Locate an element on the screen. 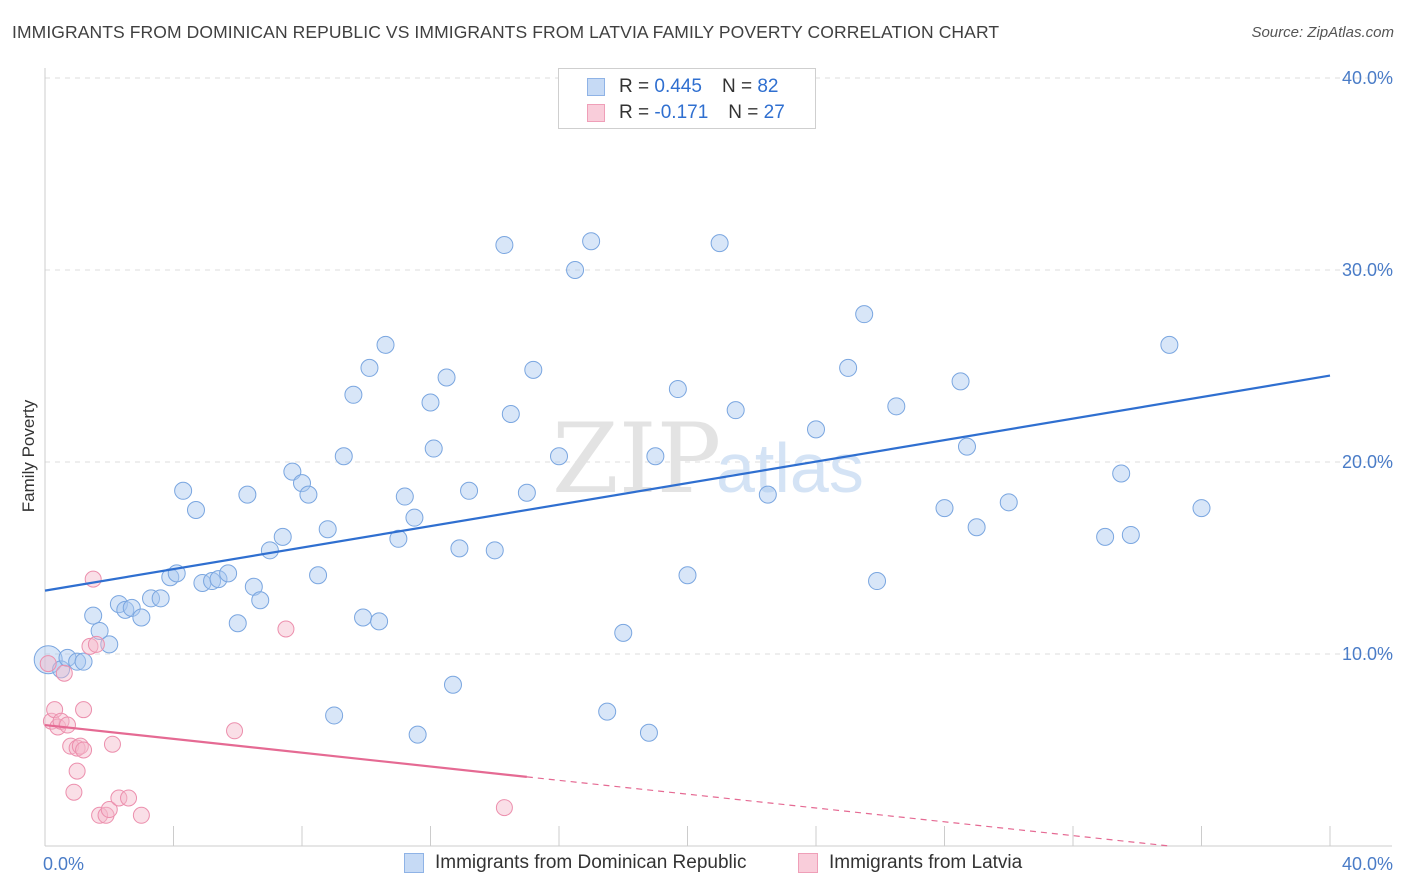  bottom-legend-label: Immigrants from Dominican Republic is located at coordinates (591, 862).